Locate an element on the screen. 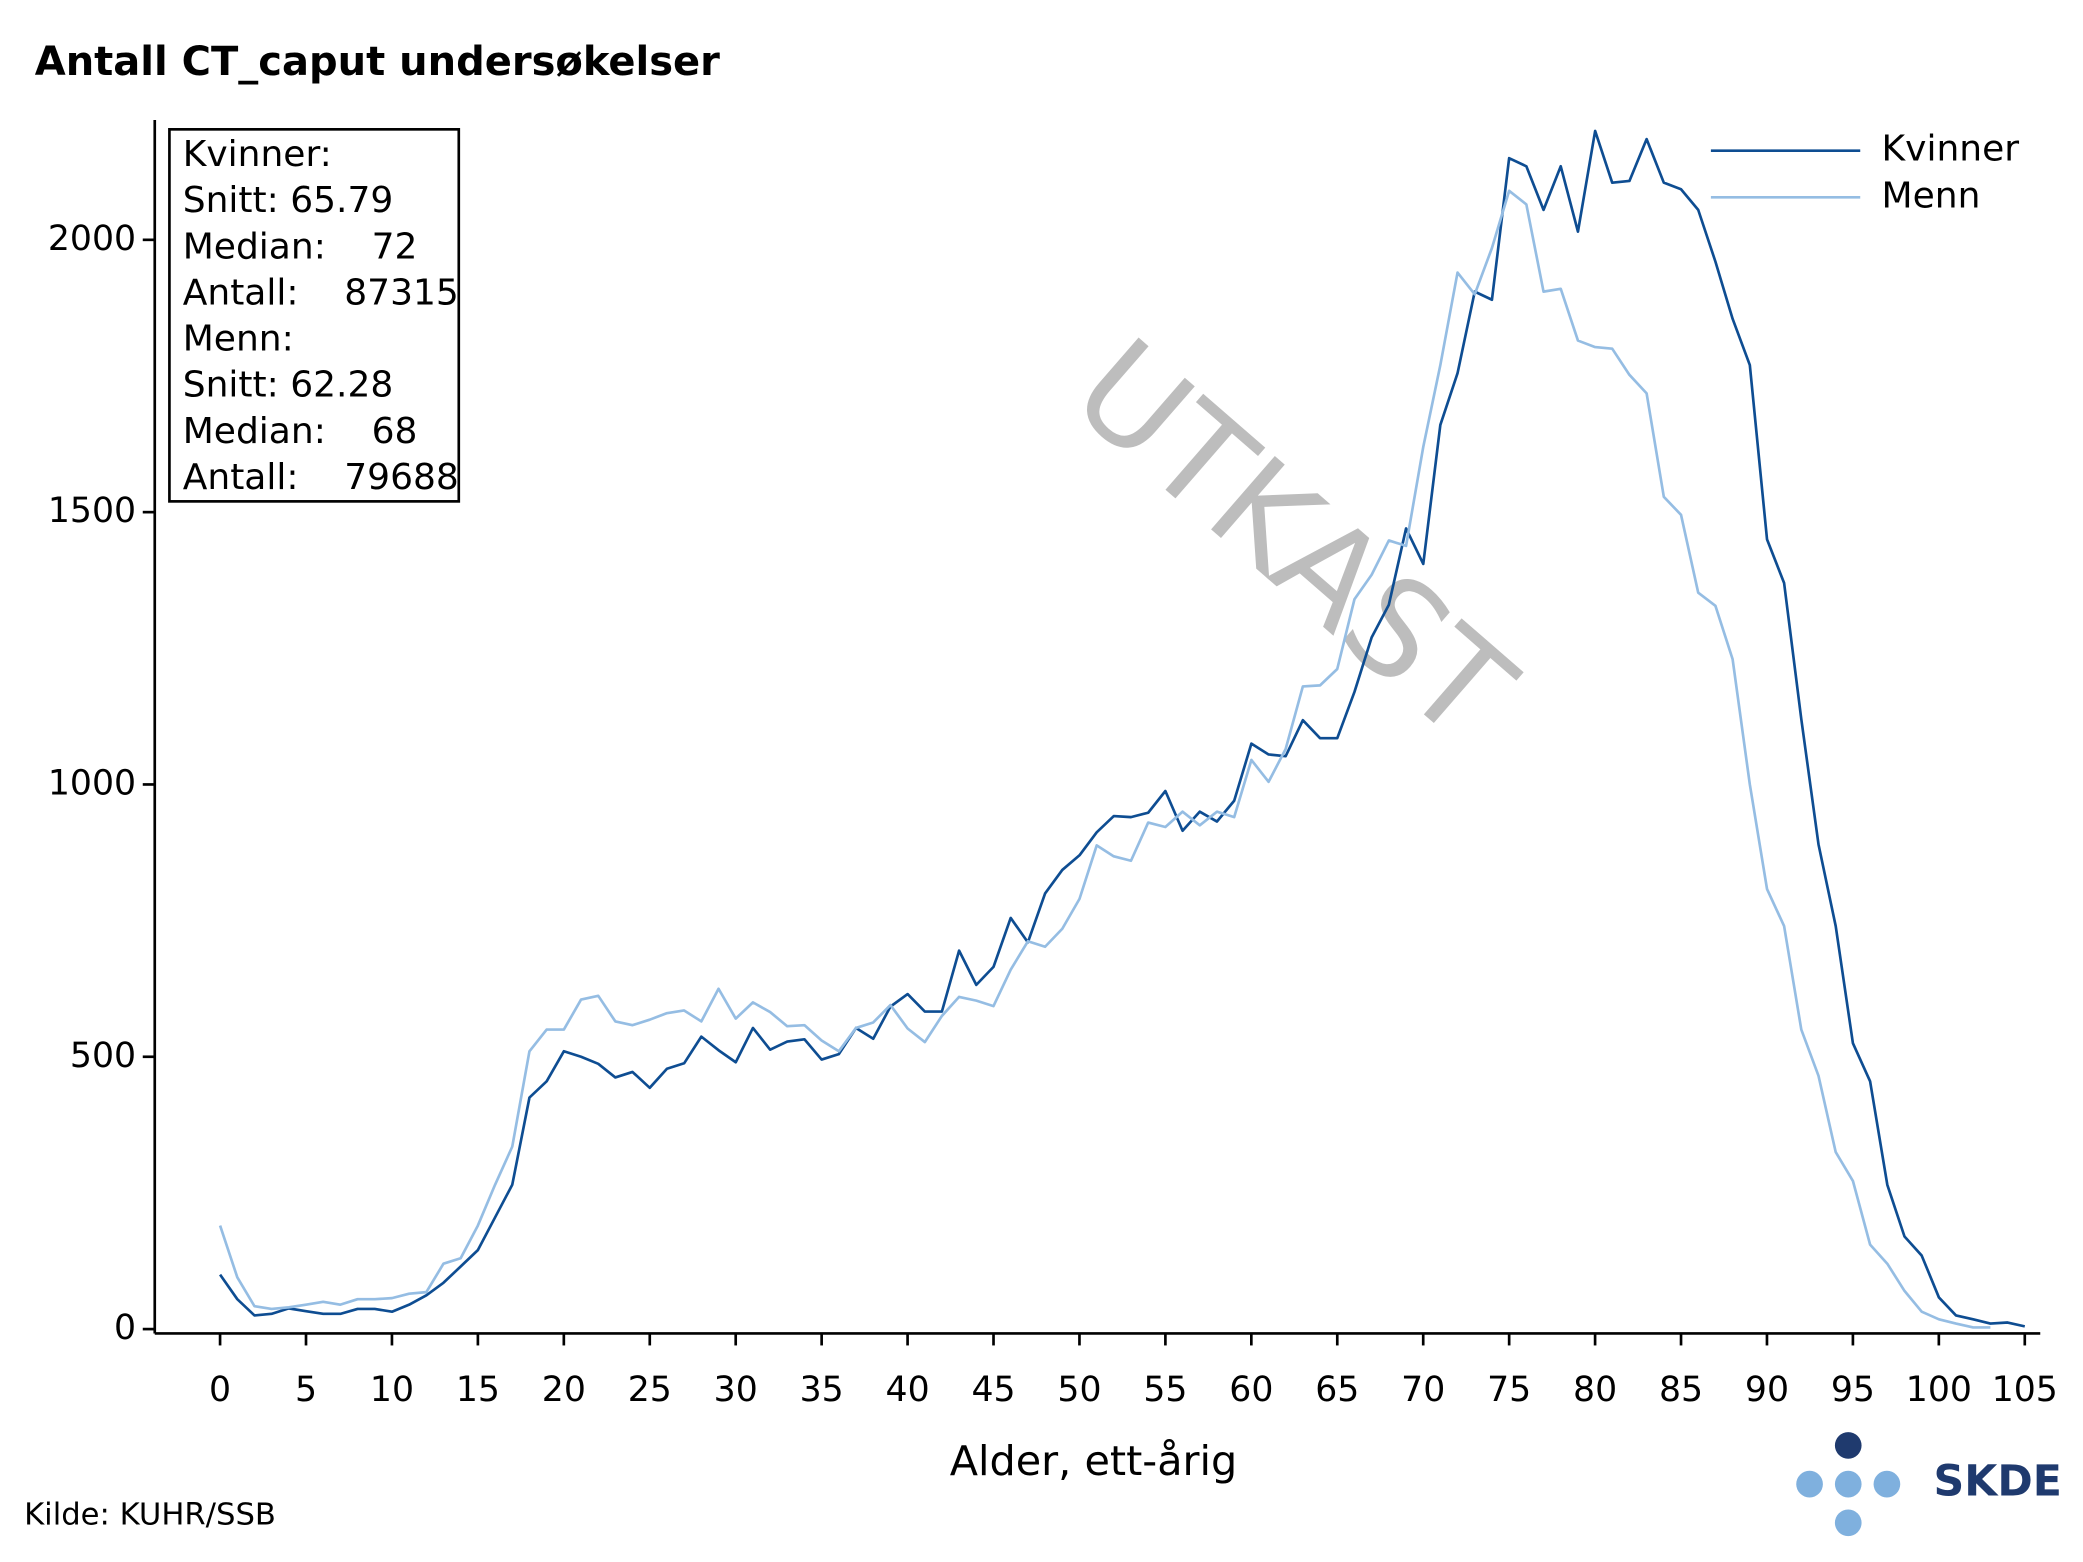 The width and height of the screenshot is (2083, 1562). x-tick-label: 15 is located at coordinates (478, 1390).